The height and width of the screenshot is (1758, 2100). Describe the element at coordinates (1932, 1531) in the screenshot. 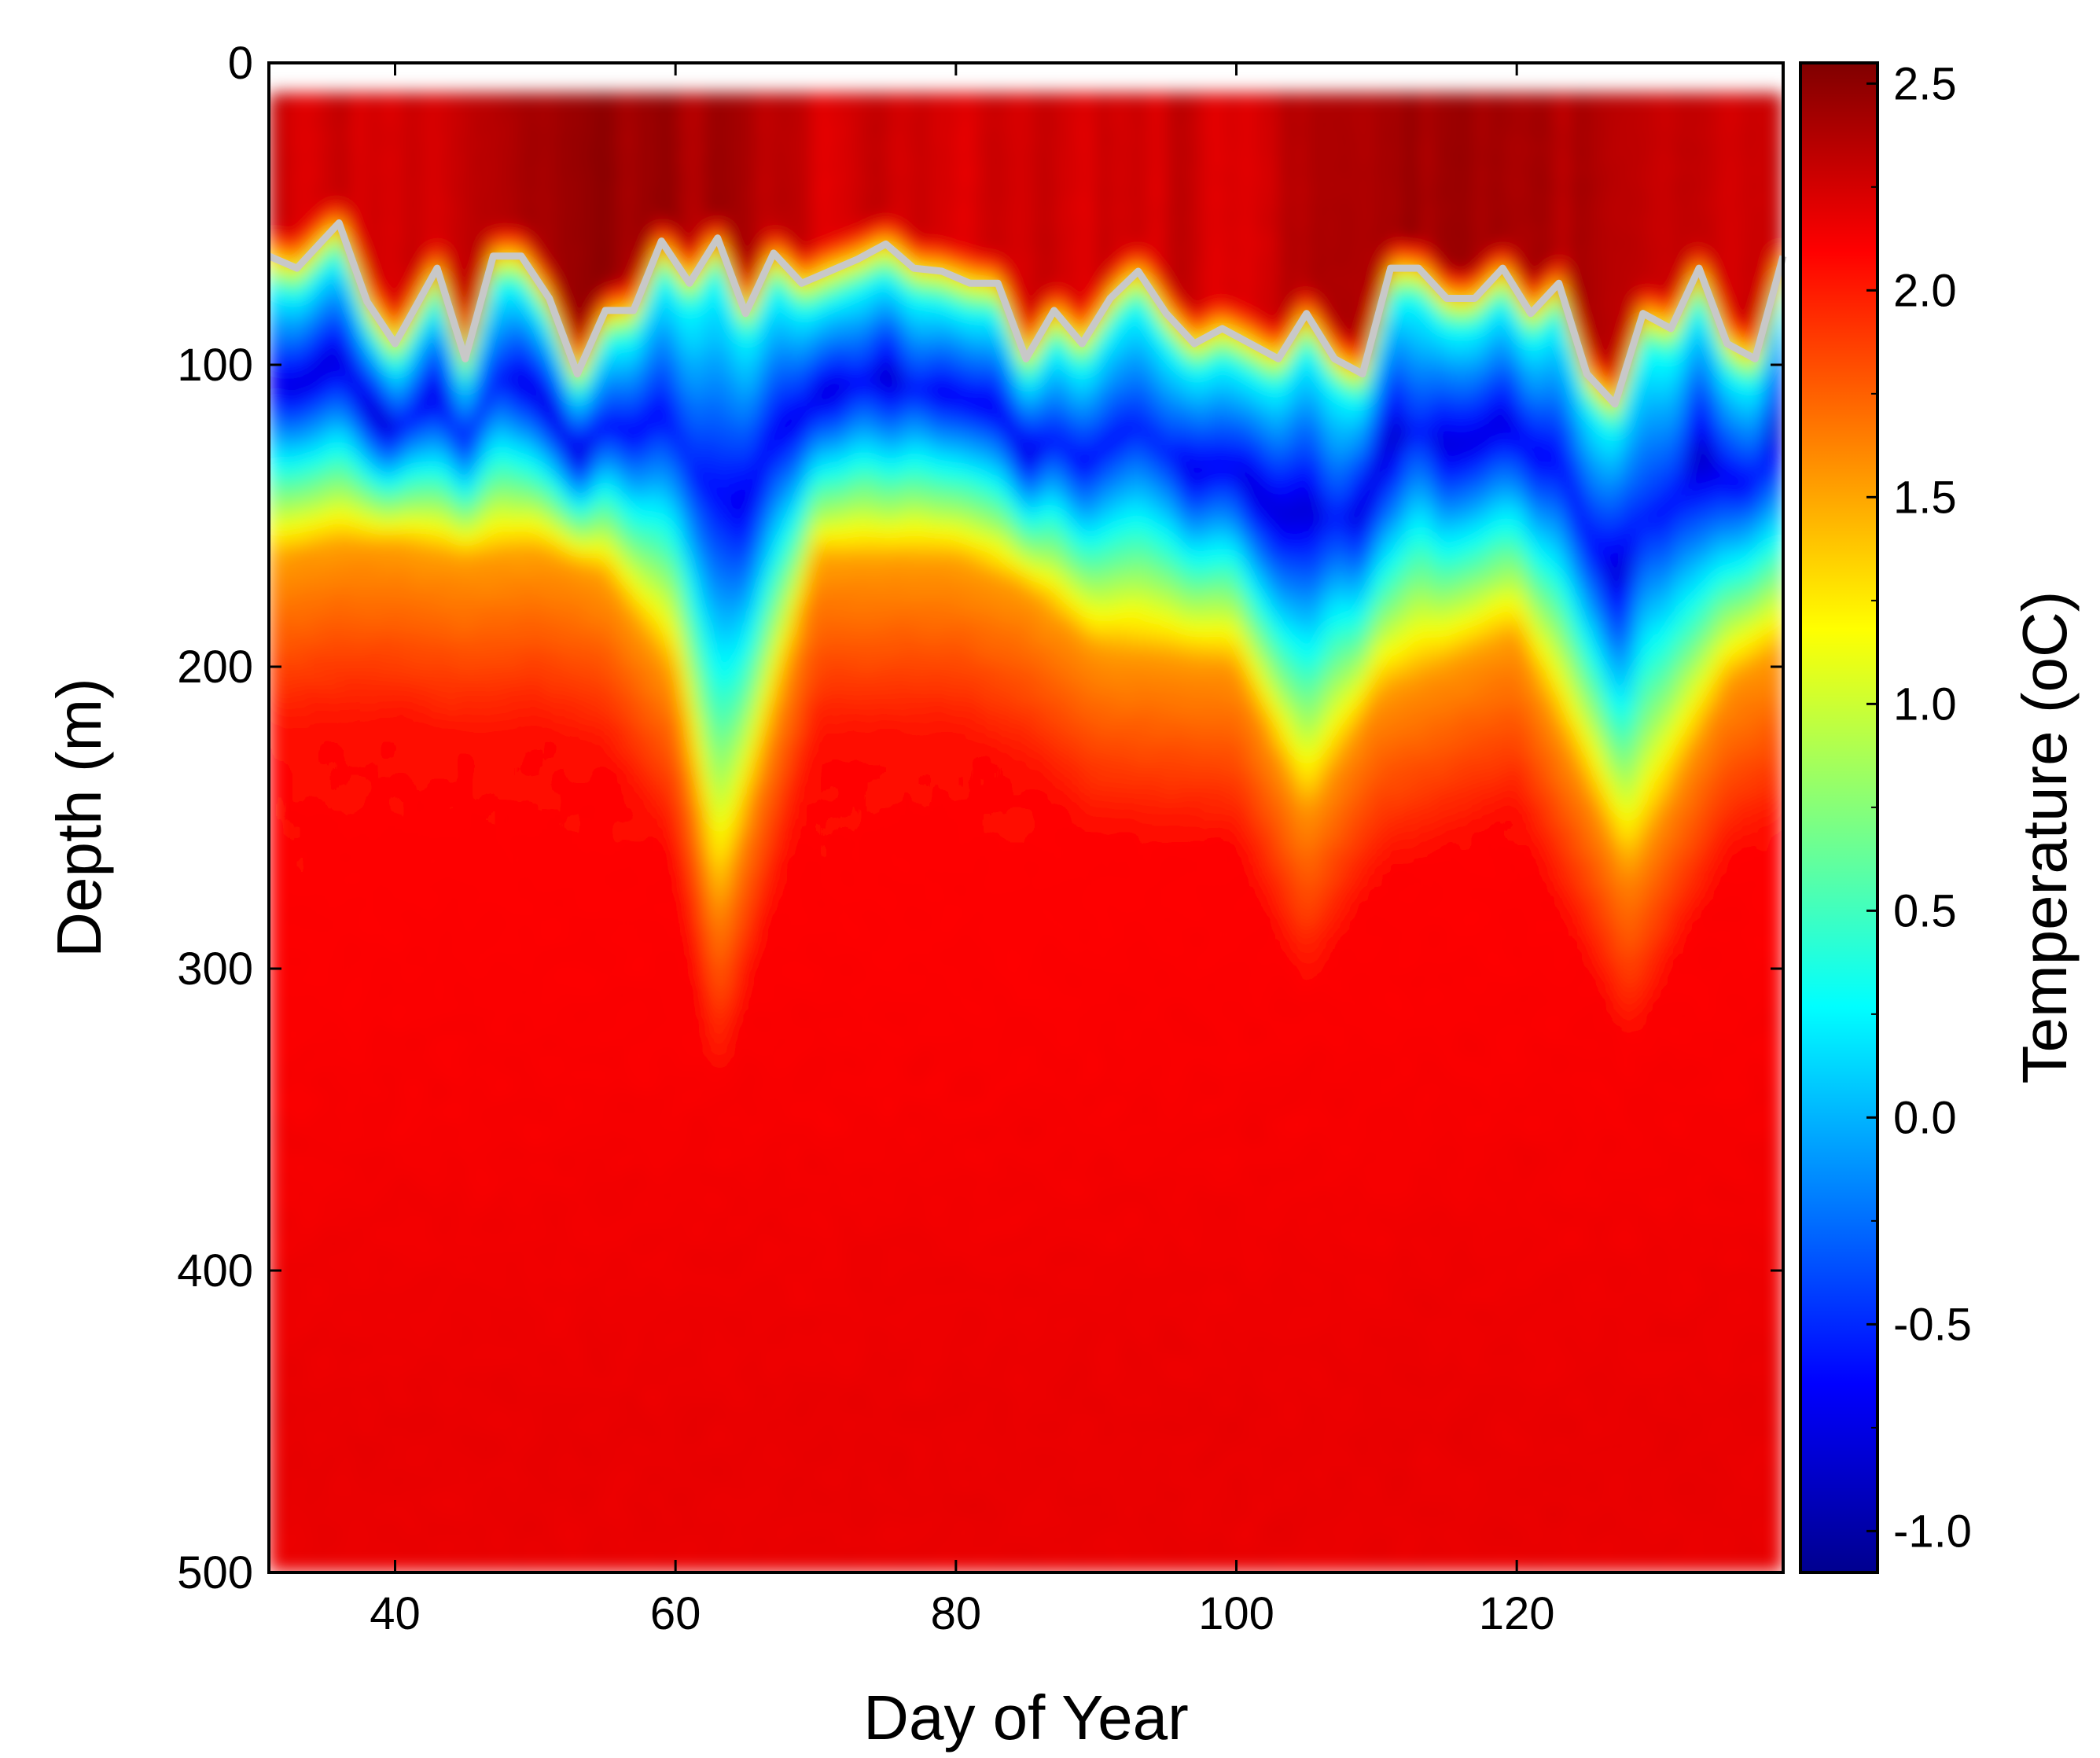

I see `colorbar-tick-label: -1.0` at that location.